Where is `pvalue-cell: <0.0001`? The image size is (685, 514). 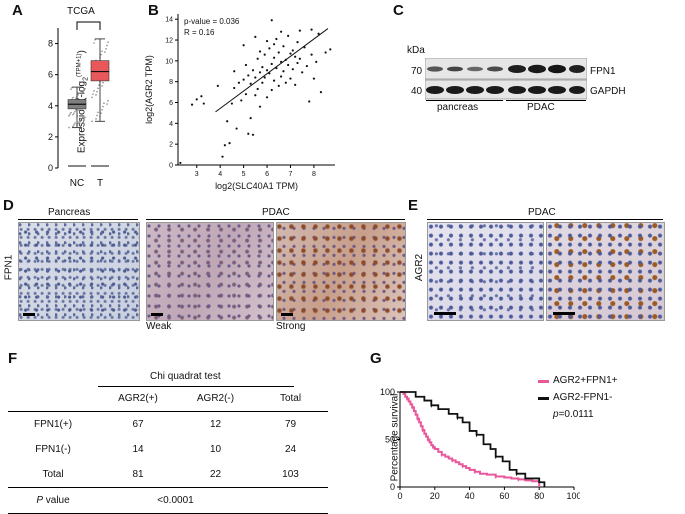 pvalue-cell: <0.0001 is located at coordinates (175, 500).